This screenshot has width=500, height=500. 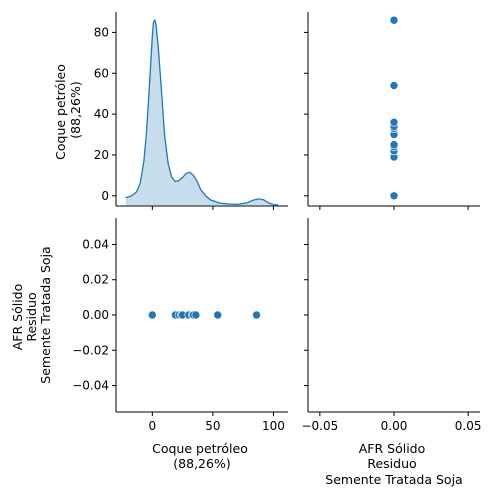 What do you see at coordinates (17, 317) in the screenshot?
I see `y-axis-label-bottom-line-1: AFR Sólido` at bounding box center [17, 317].